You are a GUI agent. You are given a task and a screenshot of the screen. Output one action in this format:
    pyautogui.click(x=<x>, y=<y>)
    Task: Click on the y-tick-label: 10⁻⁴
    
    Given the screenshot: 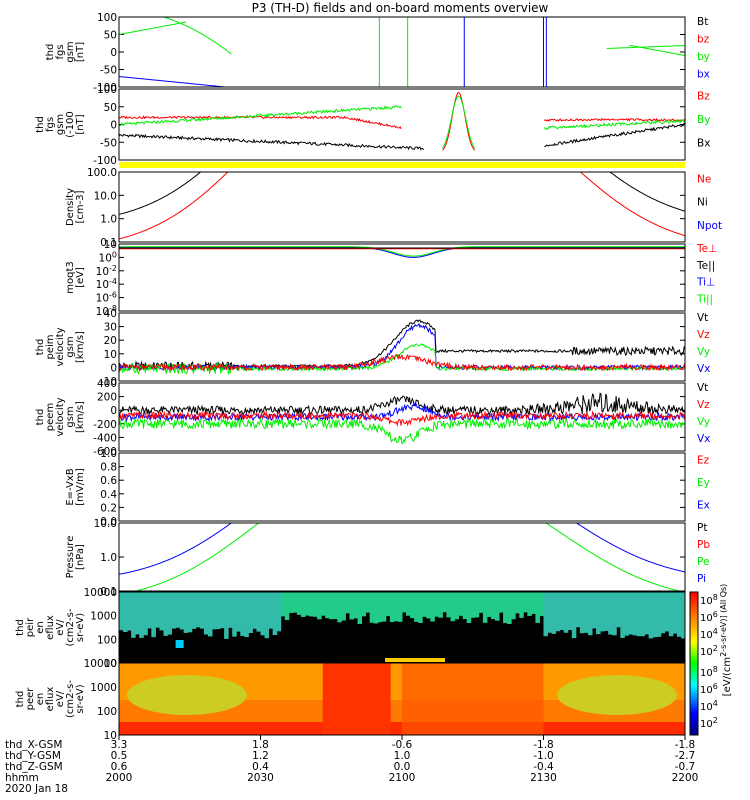 What is the action you would take?
    pyautogui.click(x=106, y=284)
    